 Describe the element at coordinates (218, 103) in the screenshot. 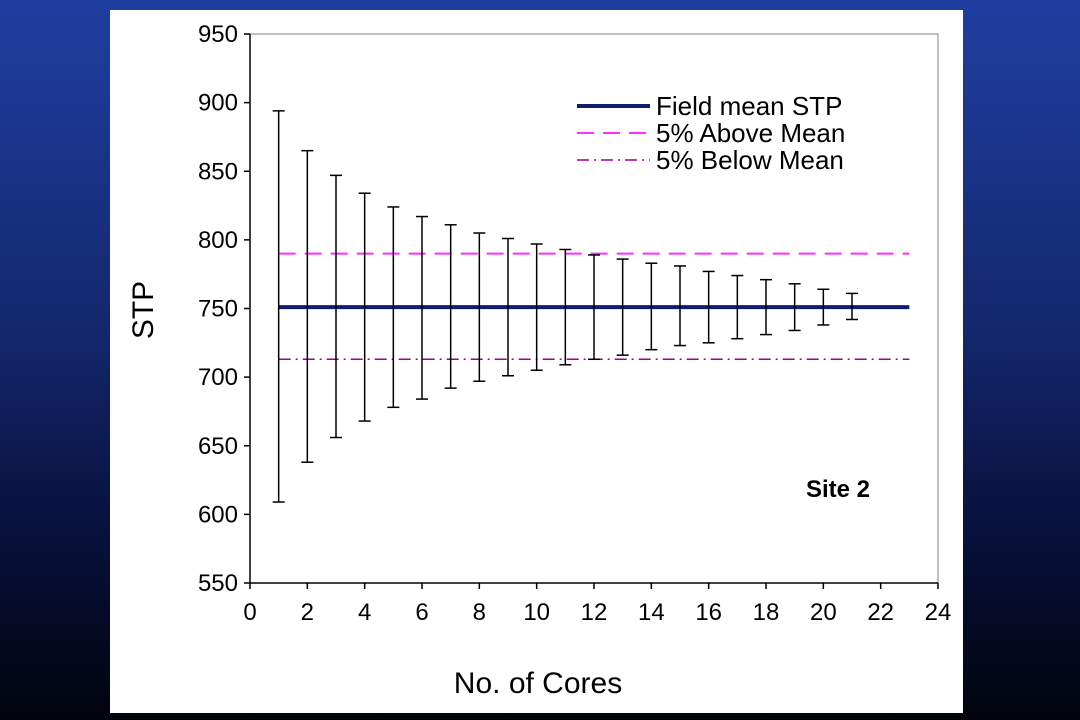

I see `y-tick-label: 900` at that location.